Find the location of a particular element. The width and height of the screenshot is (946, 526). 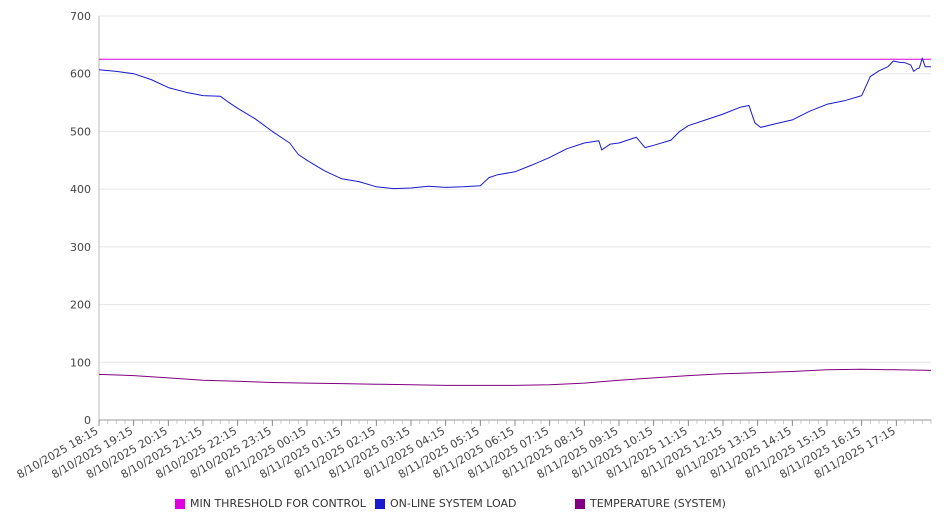

y-tick-label: 0 is located at coordinates (87, 420).